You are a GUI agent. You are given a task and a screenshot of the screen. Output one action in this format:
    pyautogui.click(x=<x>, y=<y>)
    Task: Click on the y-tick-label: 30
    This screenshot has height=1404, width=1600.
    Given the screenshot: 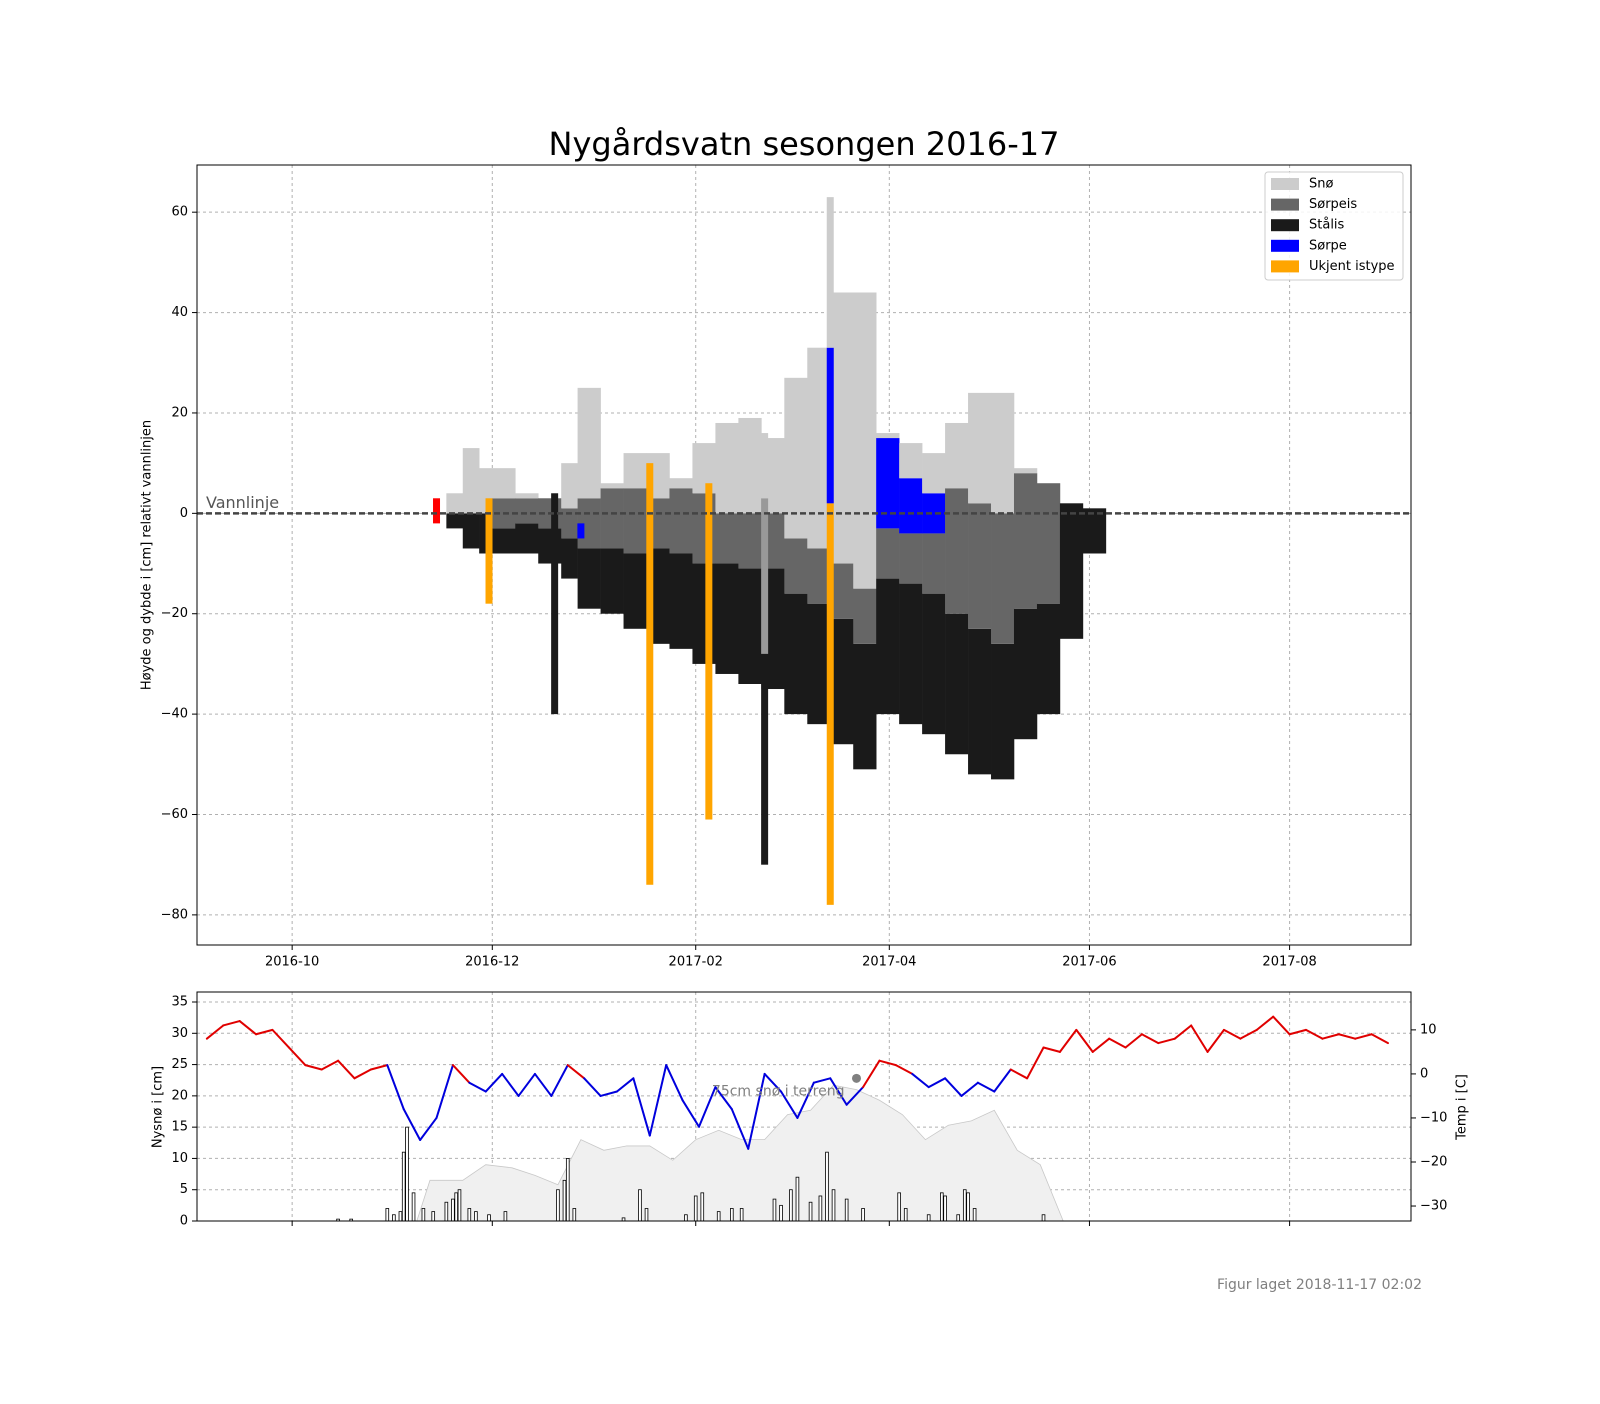 What is the action you would take?
    pyautogui.click(x=179, y=1033)
    